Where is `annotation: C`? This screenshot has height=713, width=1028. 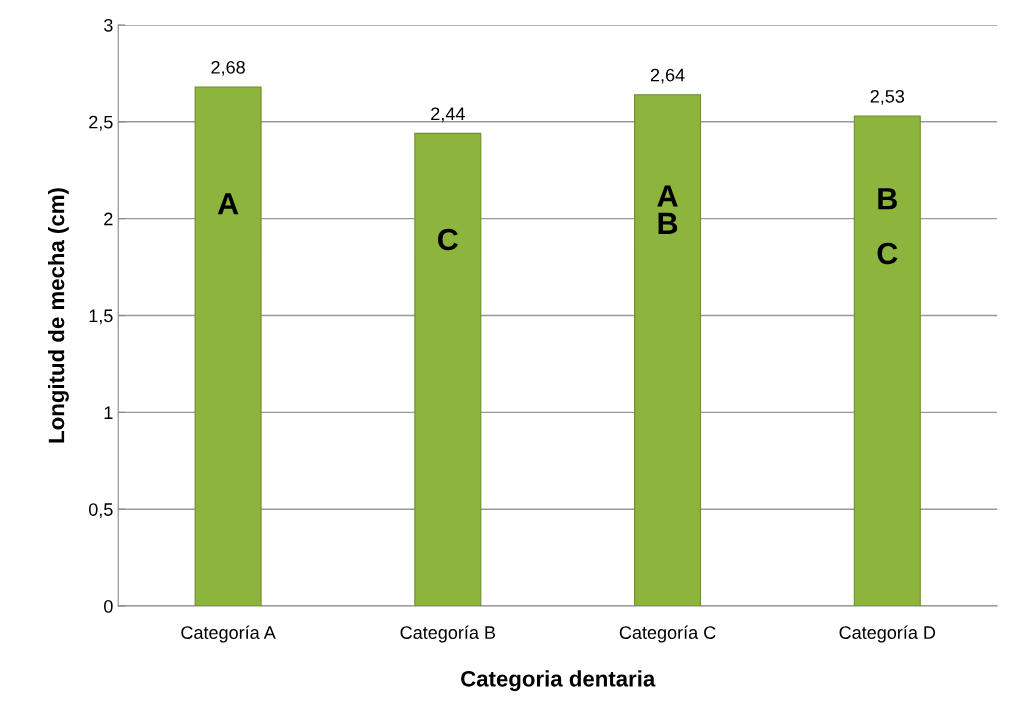
annotation: C is located at coordinates (448, 239).